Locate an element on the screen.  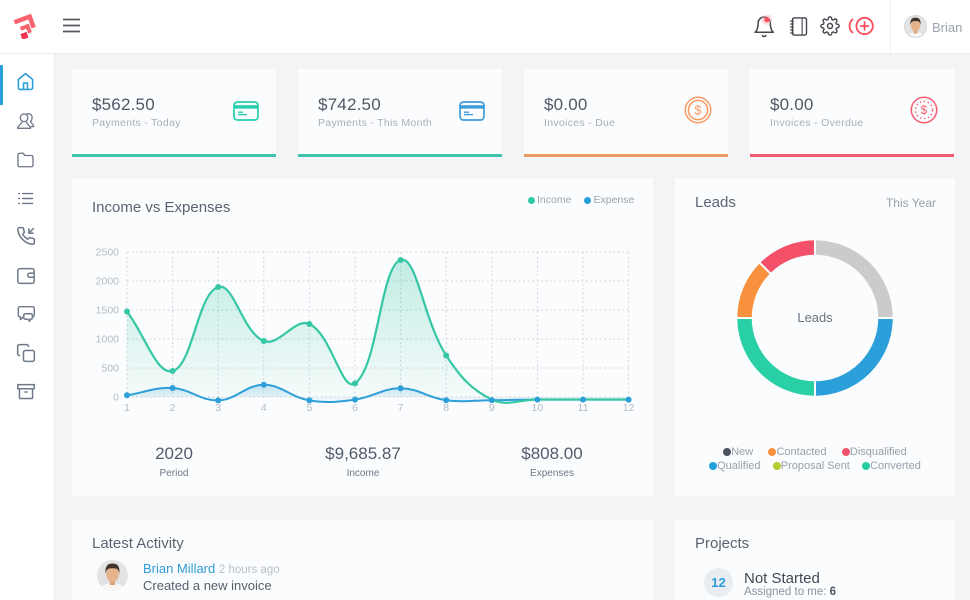
svg-text: 2 is located at coordinates (173, 408).